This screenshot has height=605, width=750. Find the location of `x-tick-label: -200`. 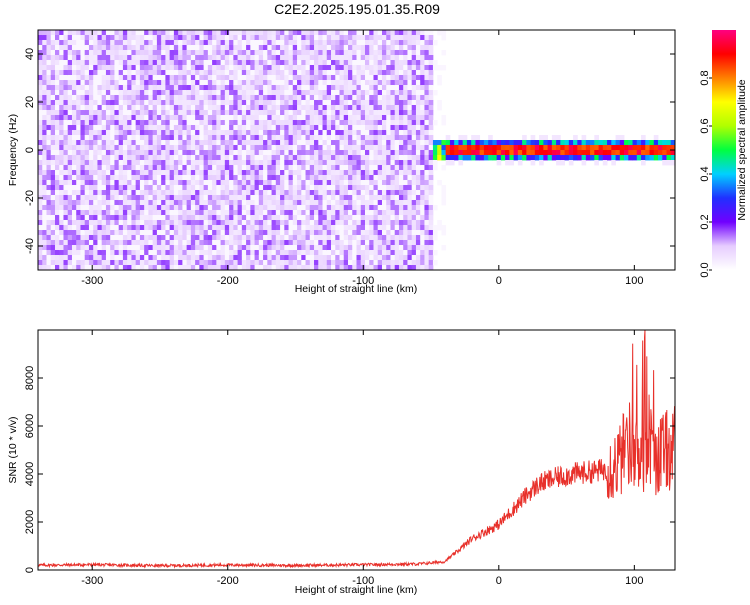

x-tick-label: -200 is located at coordinates (228, 581).